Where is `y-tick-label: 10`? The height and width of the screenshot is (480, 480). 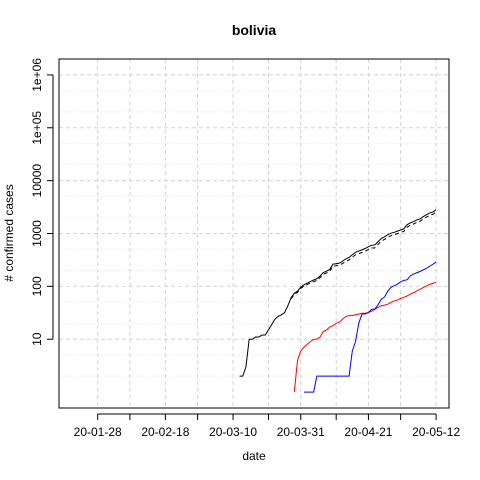
y-tick-label: 10 is located at coordinates (37, 339).